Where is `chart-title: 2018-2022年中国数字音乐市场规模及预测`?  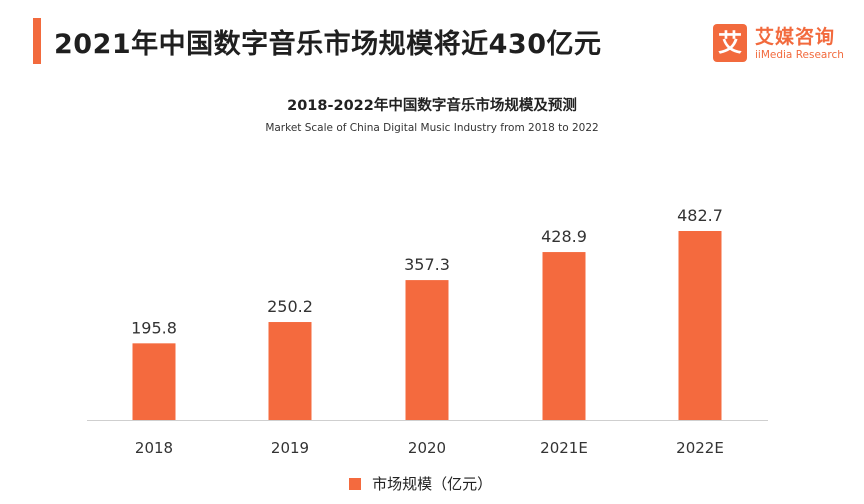
chart-title: 2018-2022年中国数字音乐市场规模及预测 is located at coordinates (432, 106).